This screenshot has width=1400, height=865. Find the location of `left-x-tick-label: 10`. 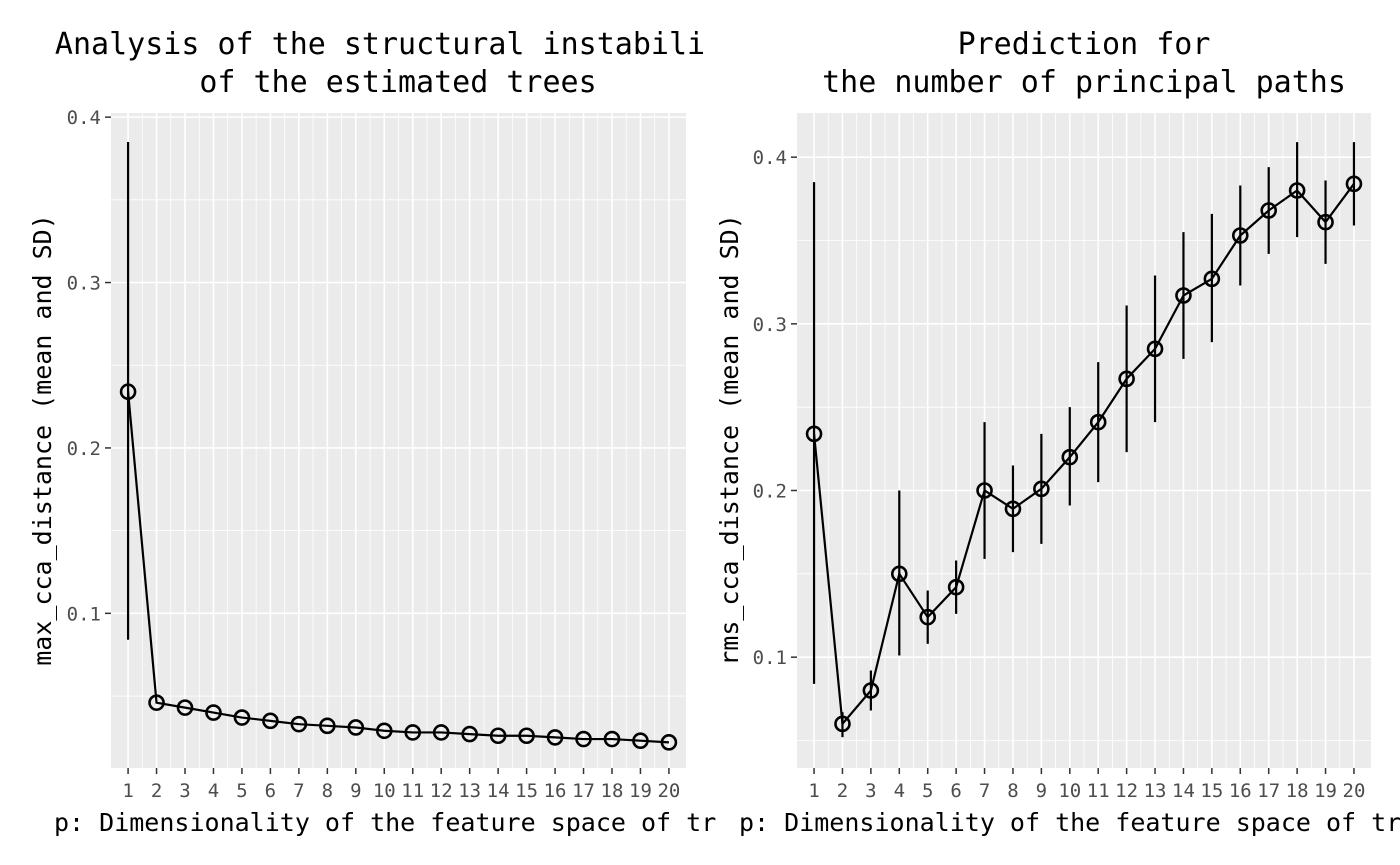

left-x-tick-label: 10 is located at coordinates (384, 791).